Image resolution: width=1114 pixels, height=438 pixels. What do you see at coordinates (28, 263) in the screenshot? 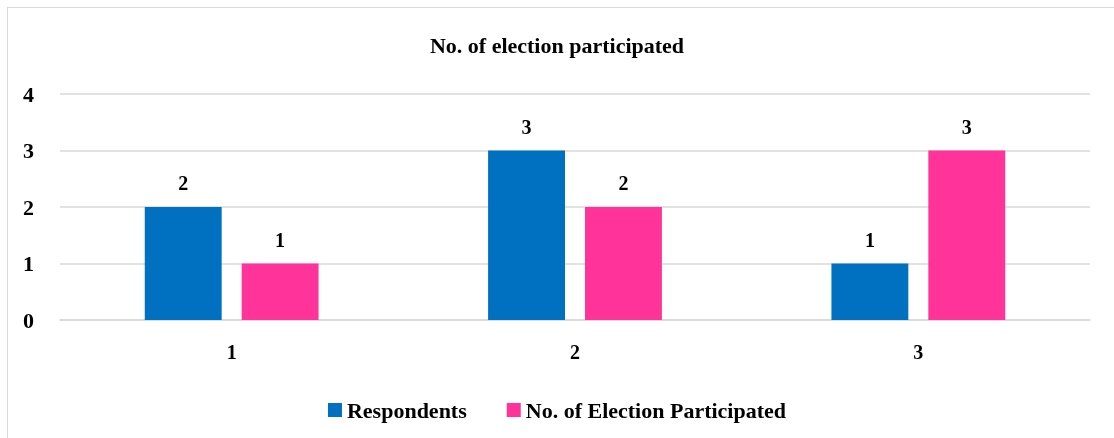
I see `y-tick-label: 1` at bounding box center [28, 263].